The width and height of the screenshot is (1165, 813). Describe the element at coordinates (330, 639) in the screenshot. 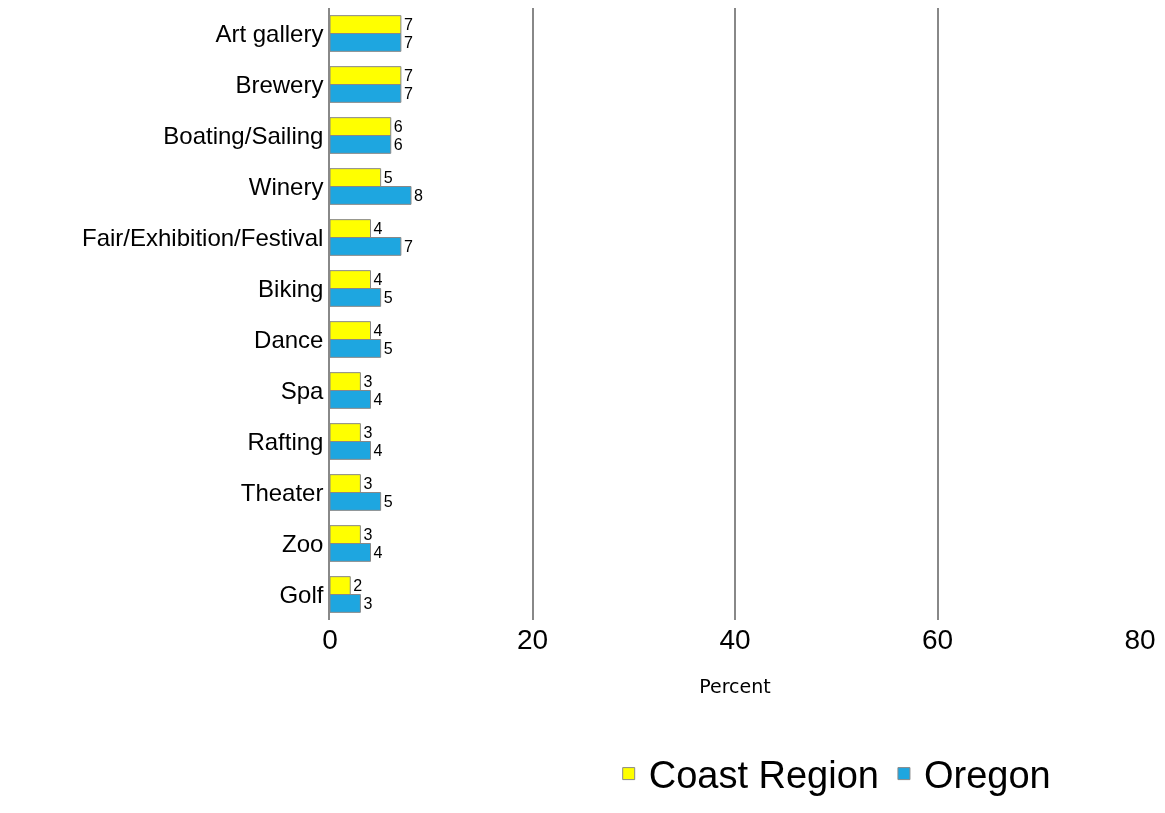

I see `x-tick-label: 0` at that location.